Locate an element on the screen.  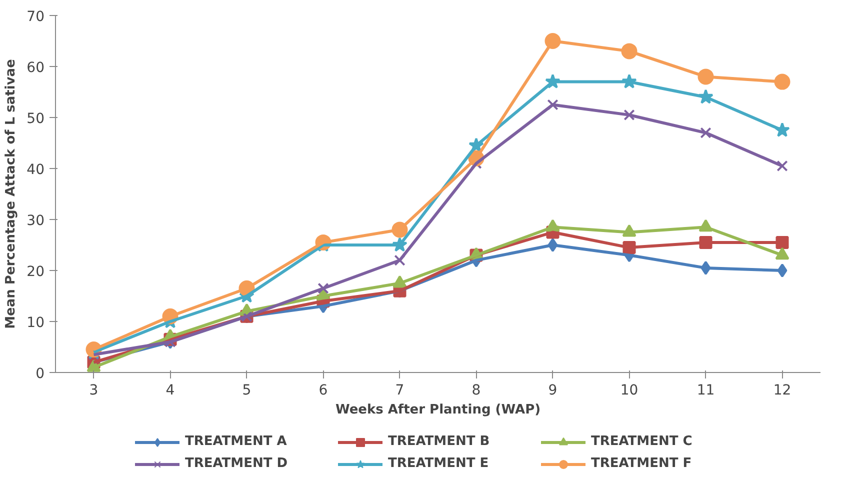
x-axis-title: Weeks After Planting (WAP) is located at coordinates (438, 410).